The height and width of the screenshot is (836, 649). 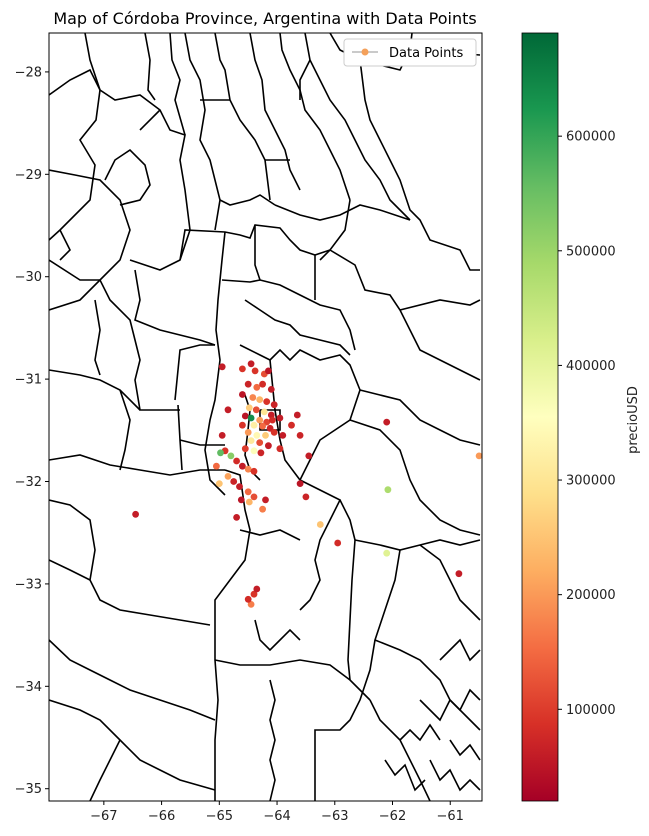 I want to click on x-tick-label: −65, so click(x=219, y=816).